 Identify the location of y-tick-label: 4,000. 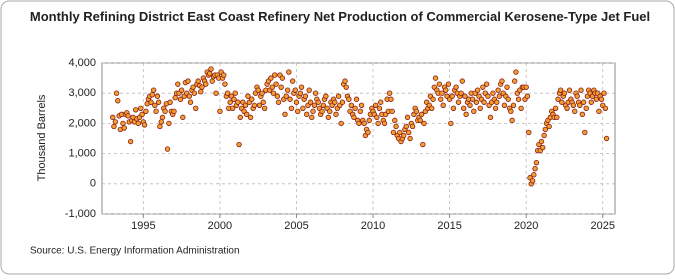
(82, 63).